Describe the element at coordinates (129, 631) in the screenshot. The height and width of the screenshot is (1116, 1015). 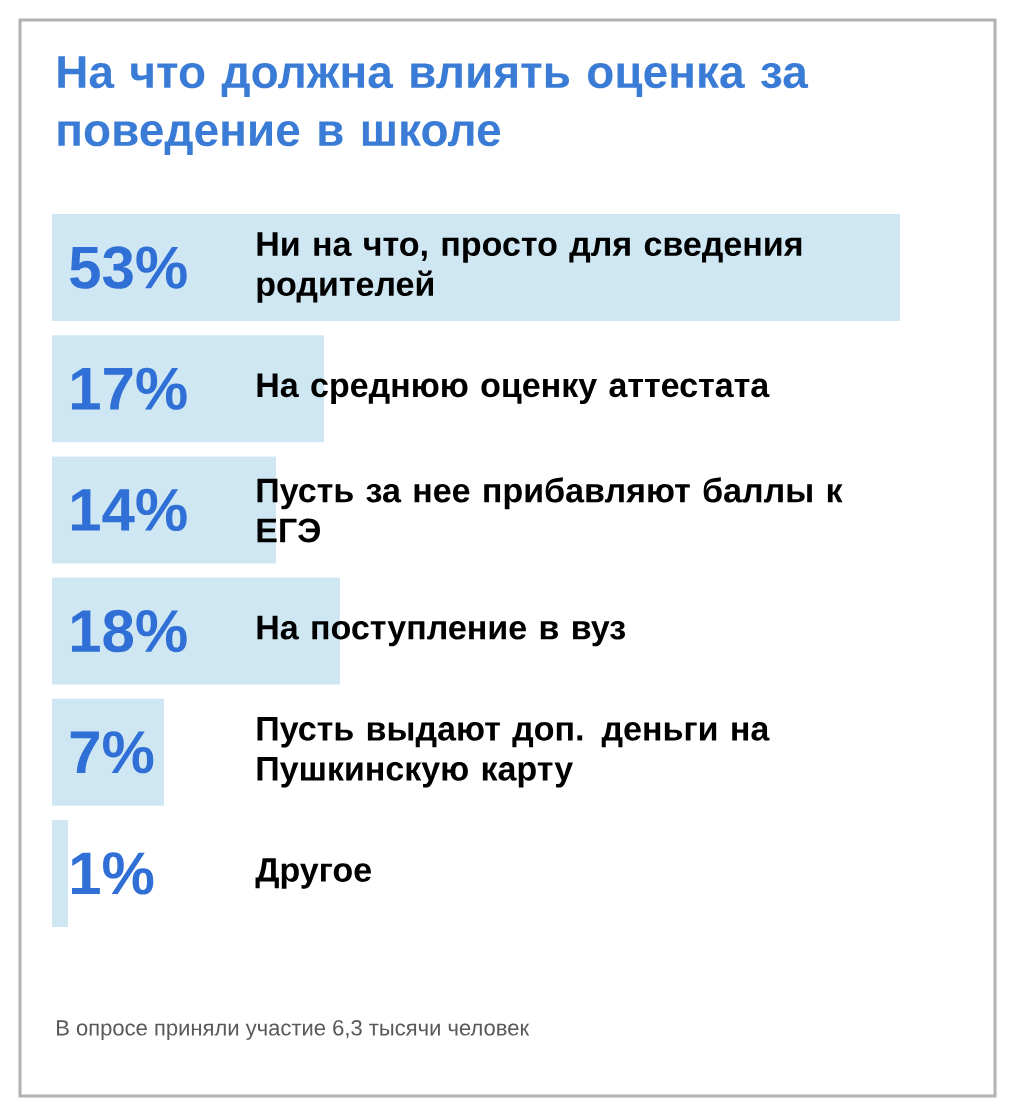
I see `data-label: 18%` at that location.